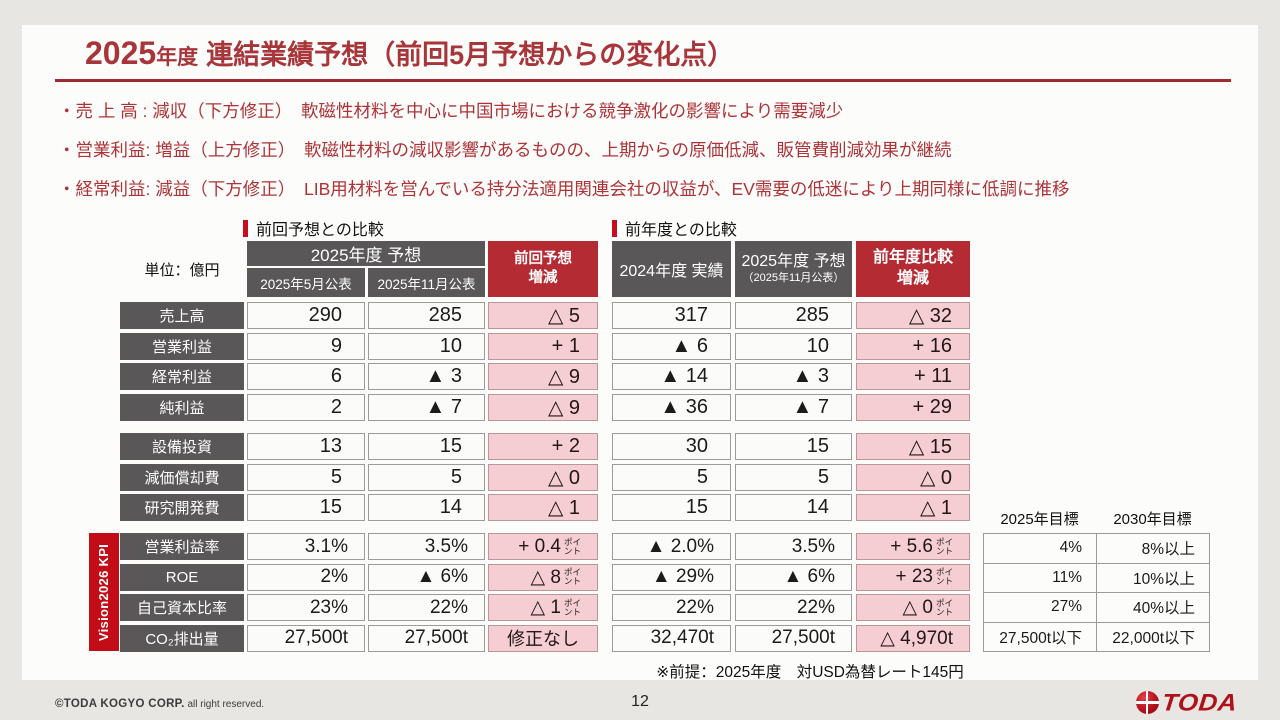 The height and width of the screenshot is (720, 1280). What do you see at coordinates (182, 315) in the screenshot?
I see `row-label-sales: 売上高` at bounding box center [182, 315].